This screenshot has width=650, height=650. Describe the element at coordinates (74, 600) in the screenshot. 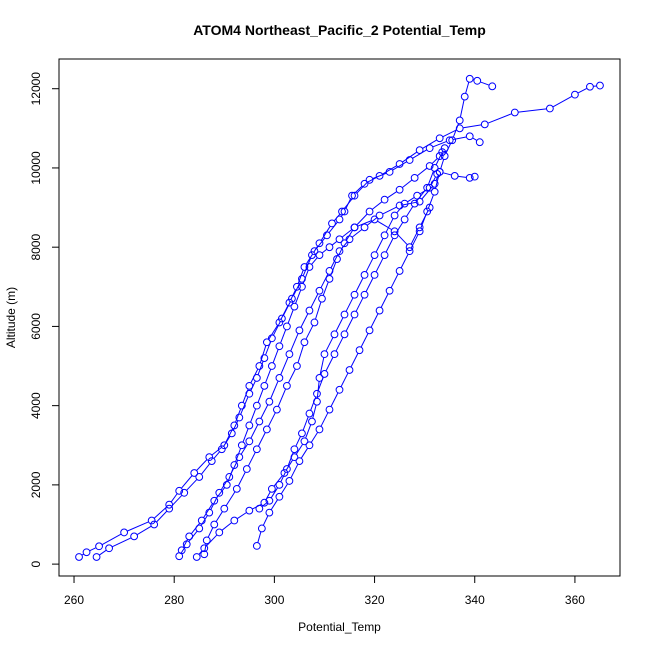

I see `x-tick-label: 260` at that location.